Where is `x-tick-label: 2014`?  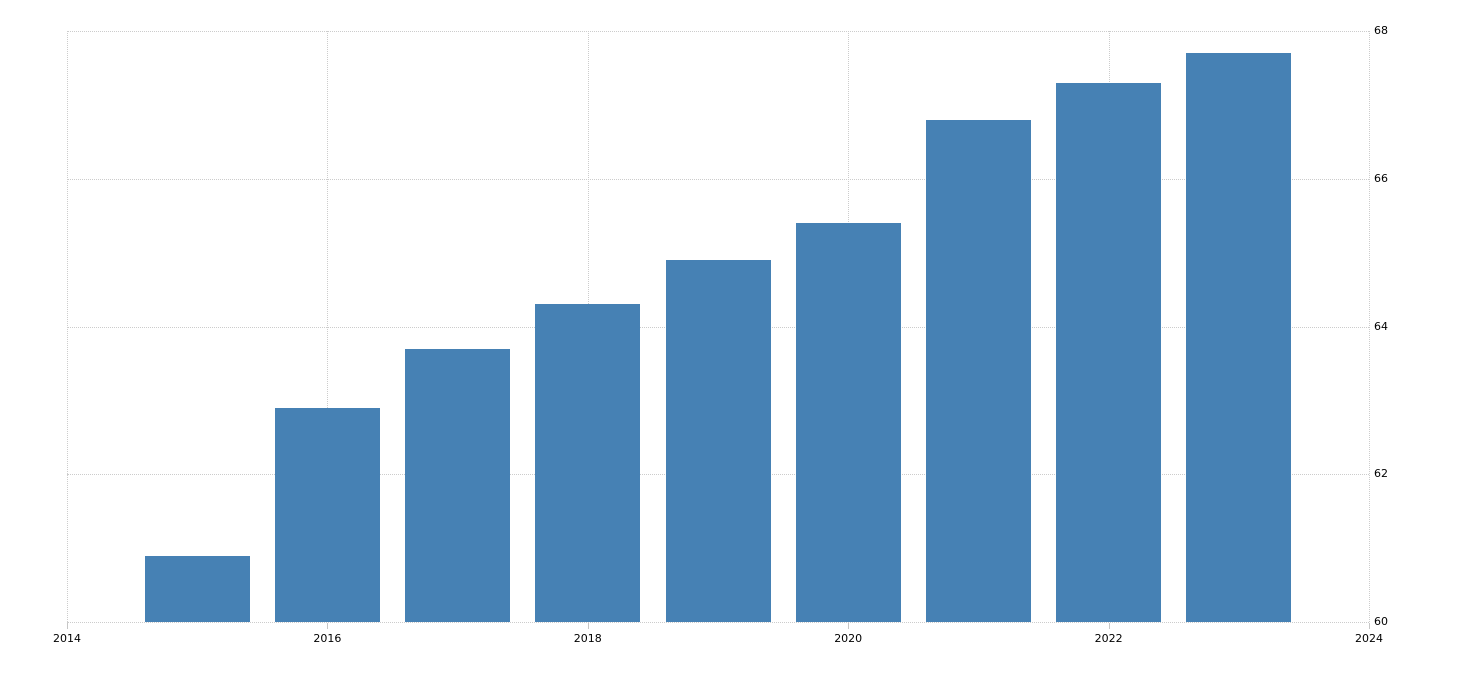
x-tick-label: 2014 is located at coordinates (67, 638).